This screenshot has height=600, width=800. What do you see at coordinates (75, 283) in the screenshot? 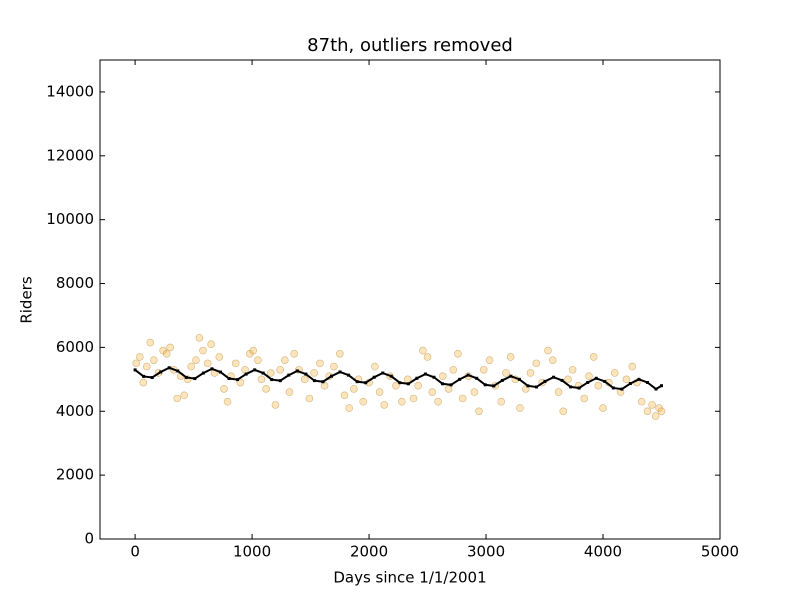
I see `y-tick-label: 8000` at bounding box center [75, 283].